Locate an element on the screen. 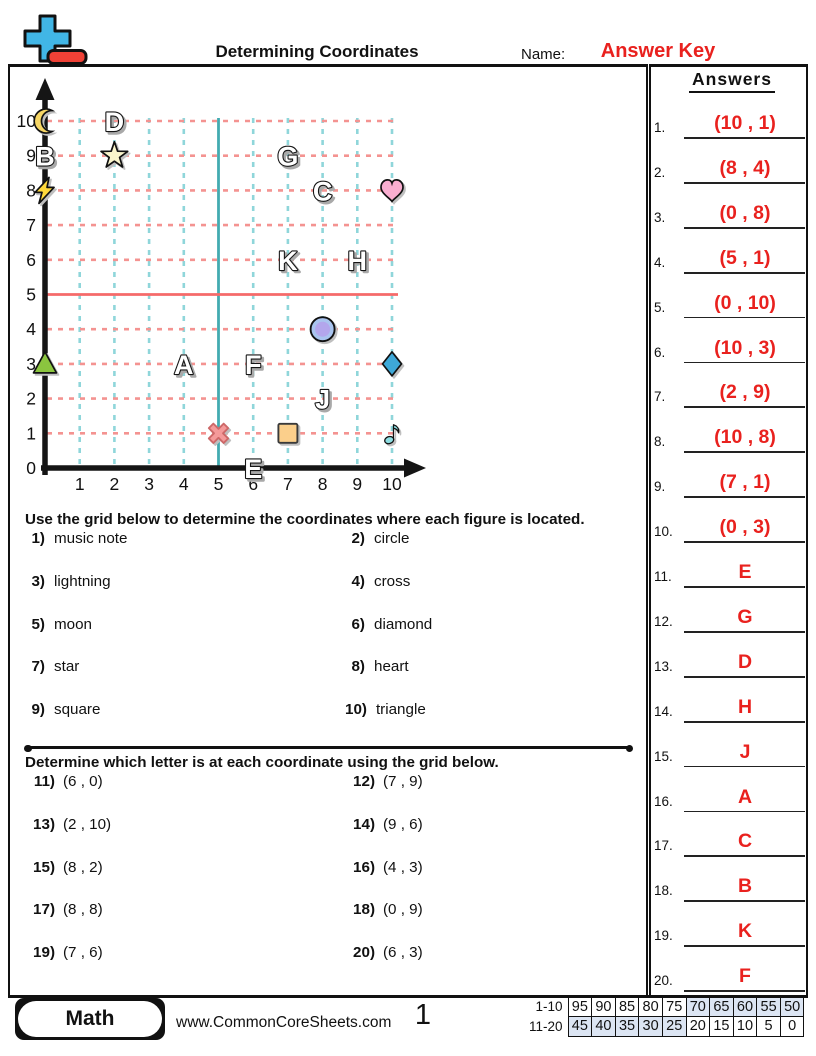 This screenshot has height=1056, width=816. question-item: 8) heart is located at coordinates (486, 679).